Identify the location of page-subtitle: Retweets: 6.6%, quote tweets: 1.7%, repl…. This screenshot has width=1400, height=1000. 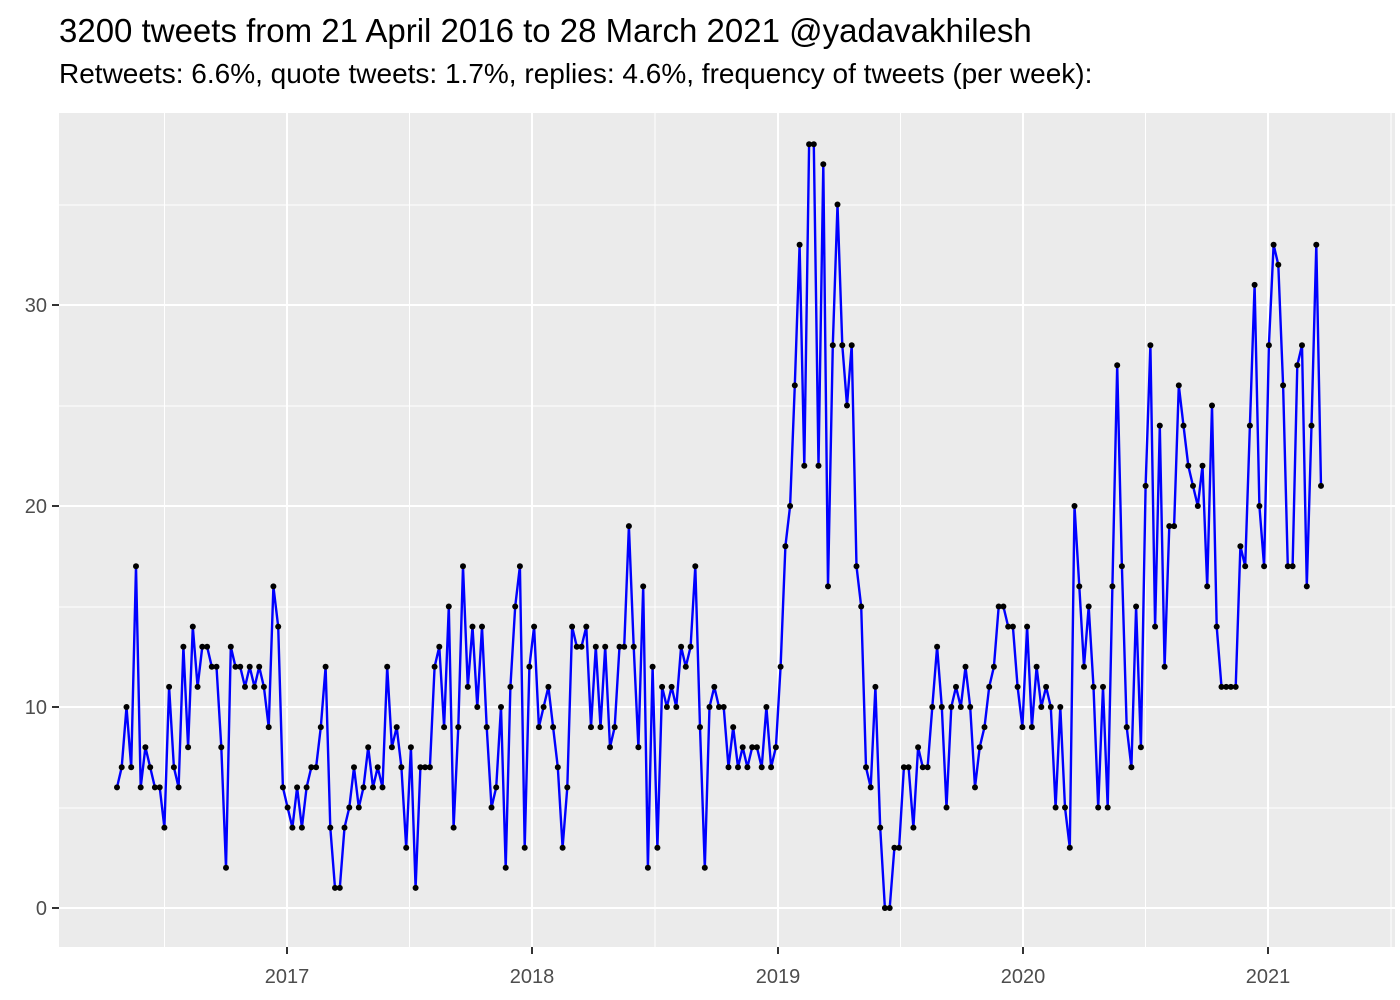
(576, 73).